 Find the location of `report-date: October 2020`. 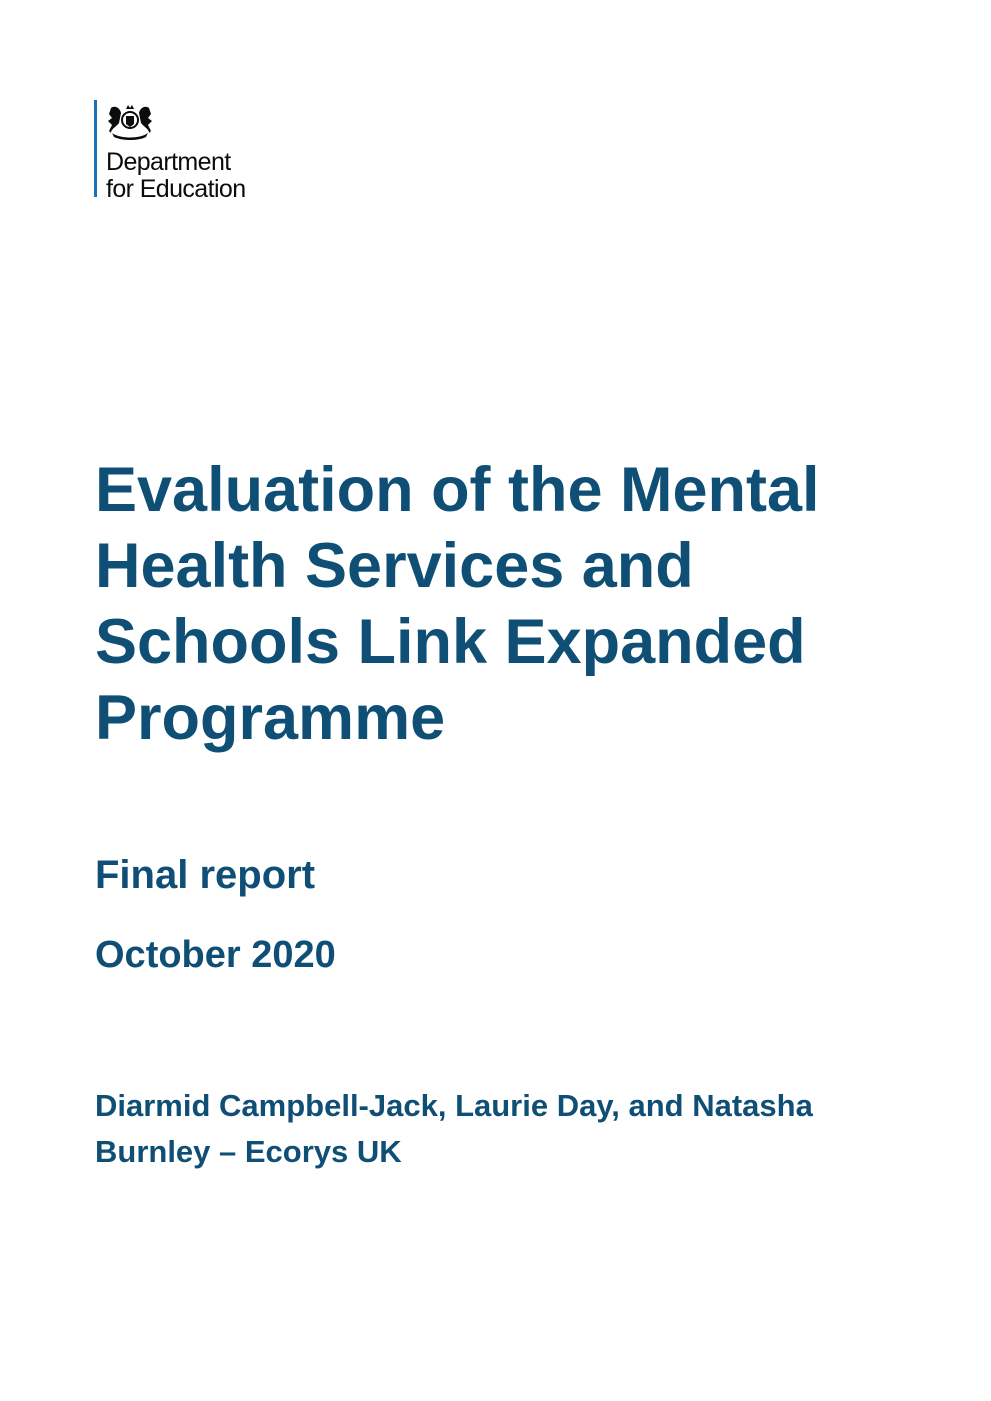

report-date: October 2020 is located at coordinates (215, 955).